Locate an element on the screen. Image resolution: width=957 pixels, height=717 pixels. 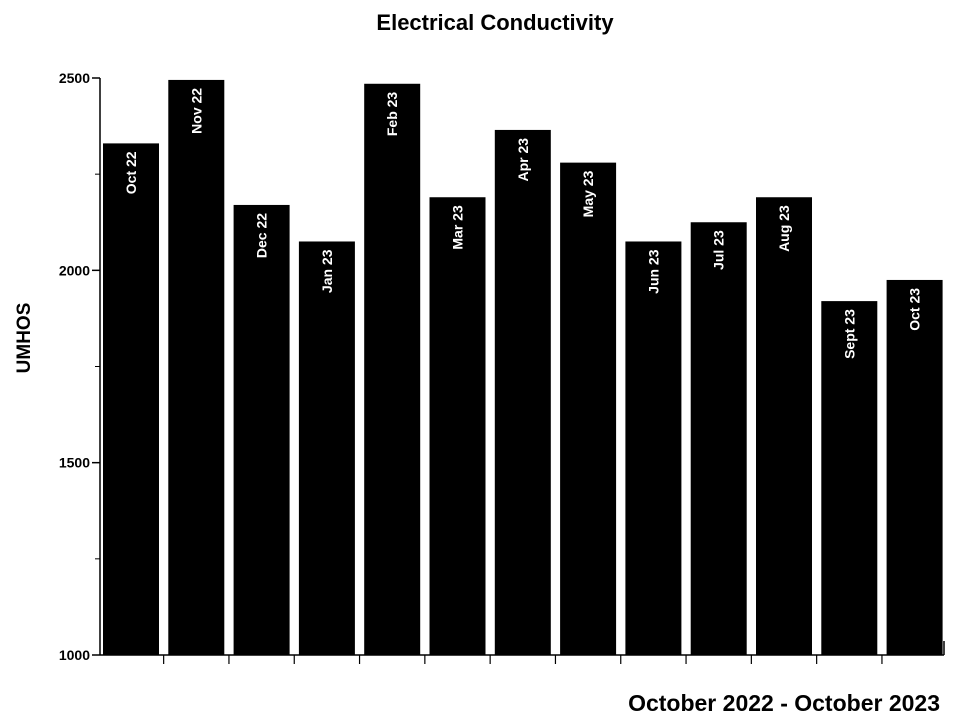
bar-label: Nov 22 is located at coordinates (196, 111).